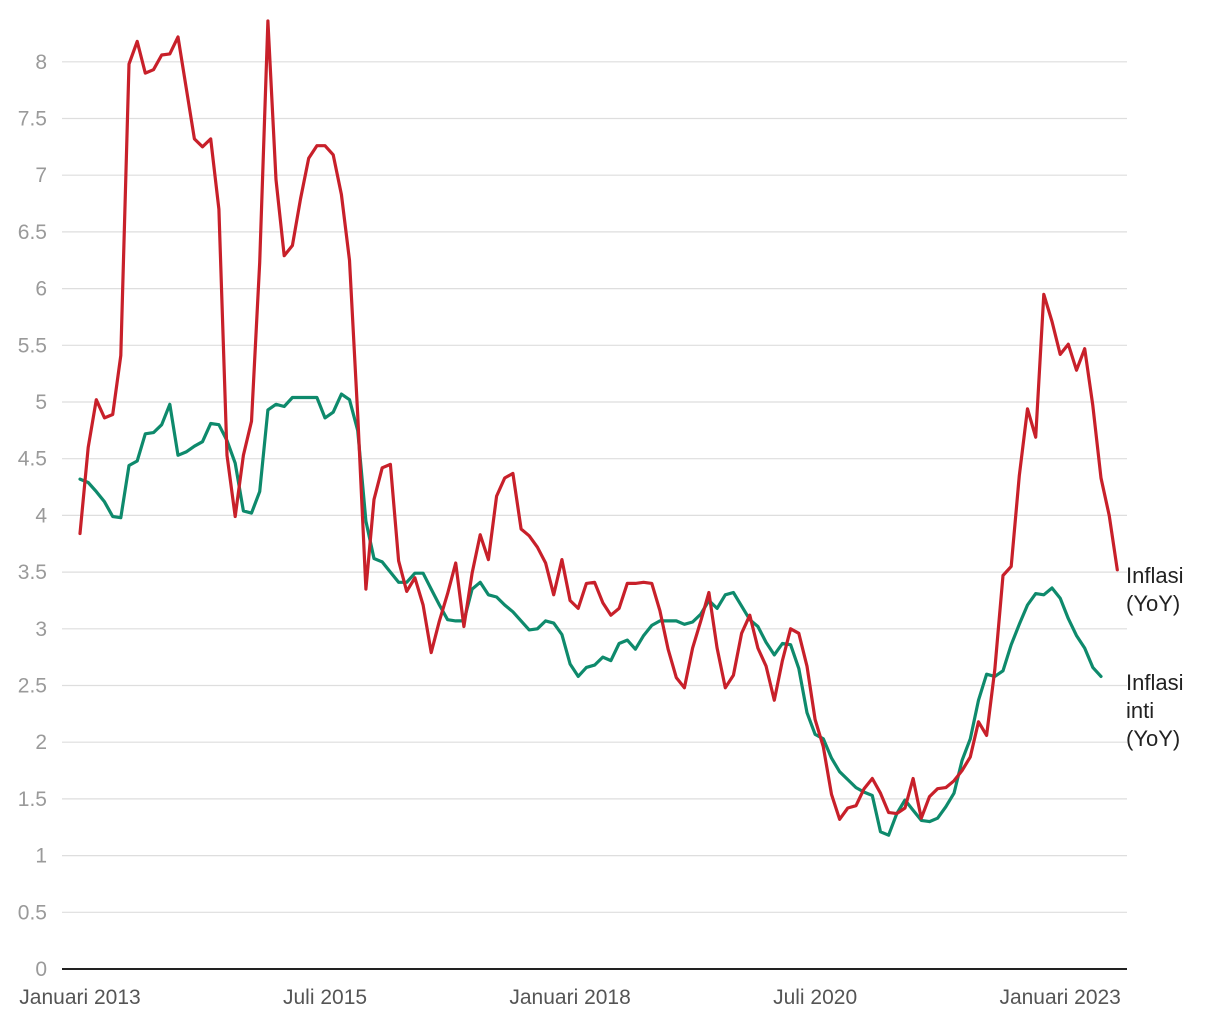 The width and height of the screenshot is (1220, 1020). What do you see at coordinates (1154, 657) in the screenshot?
I see `series-labels: Inflasi (YoY) Inflasi inti (YoY)` at bounding box center [1154, 657].